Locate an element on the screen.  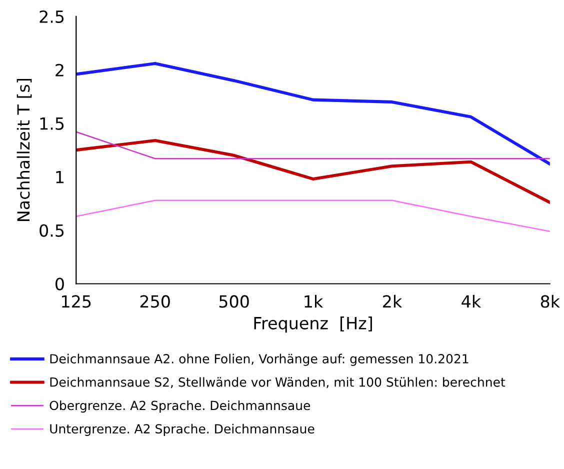
y-tick-label: 0.5 is located at coordinates (52, 230).